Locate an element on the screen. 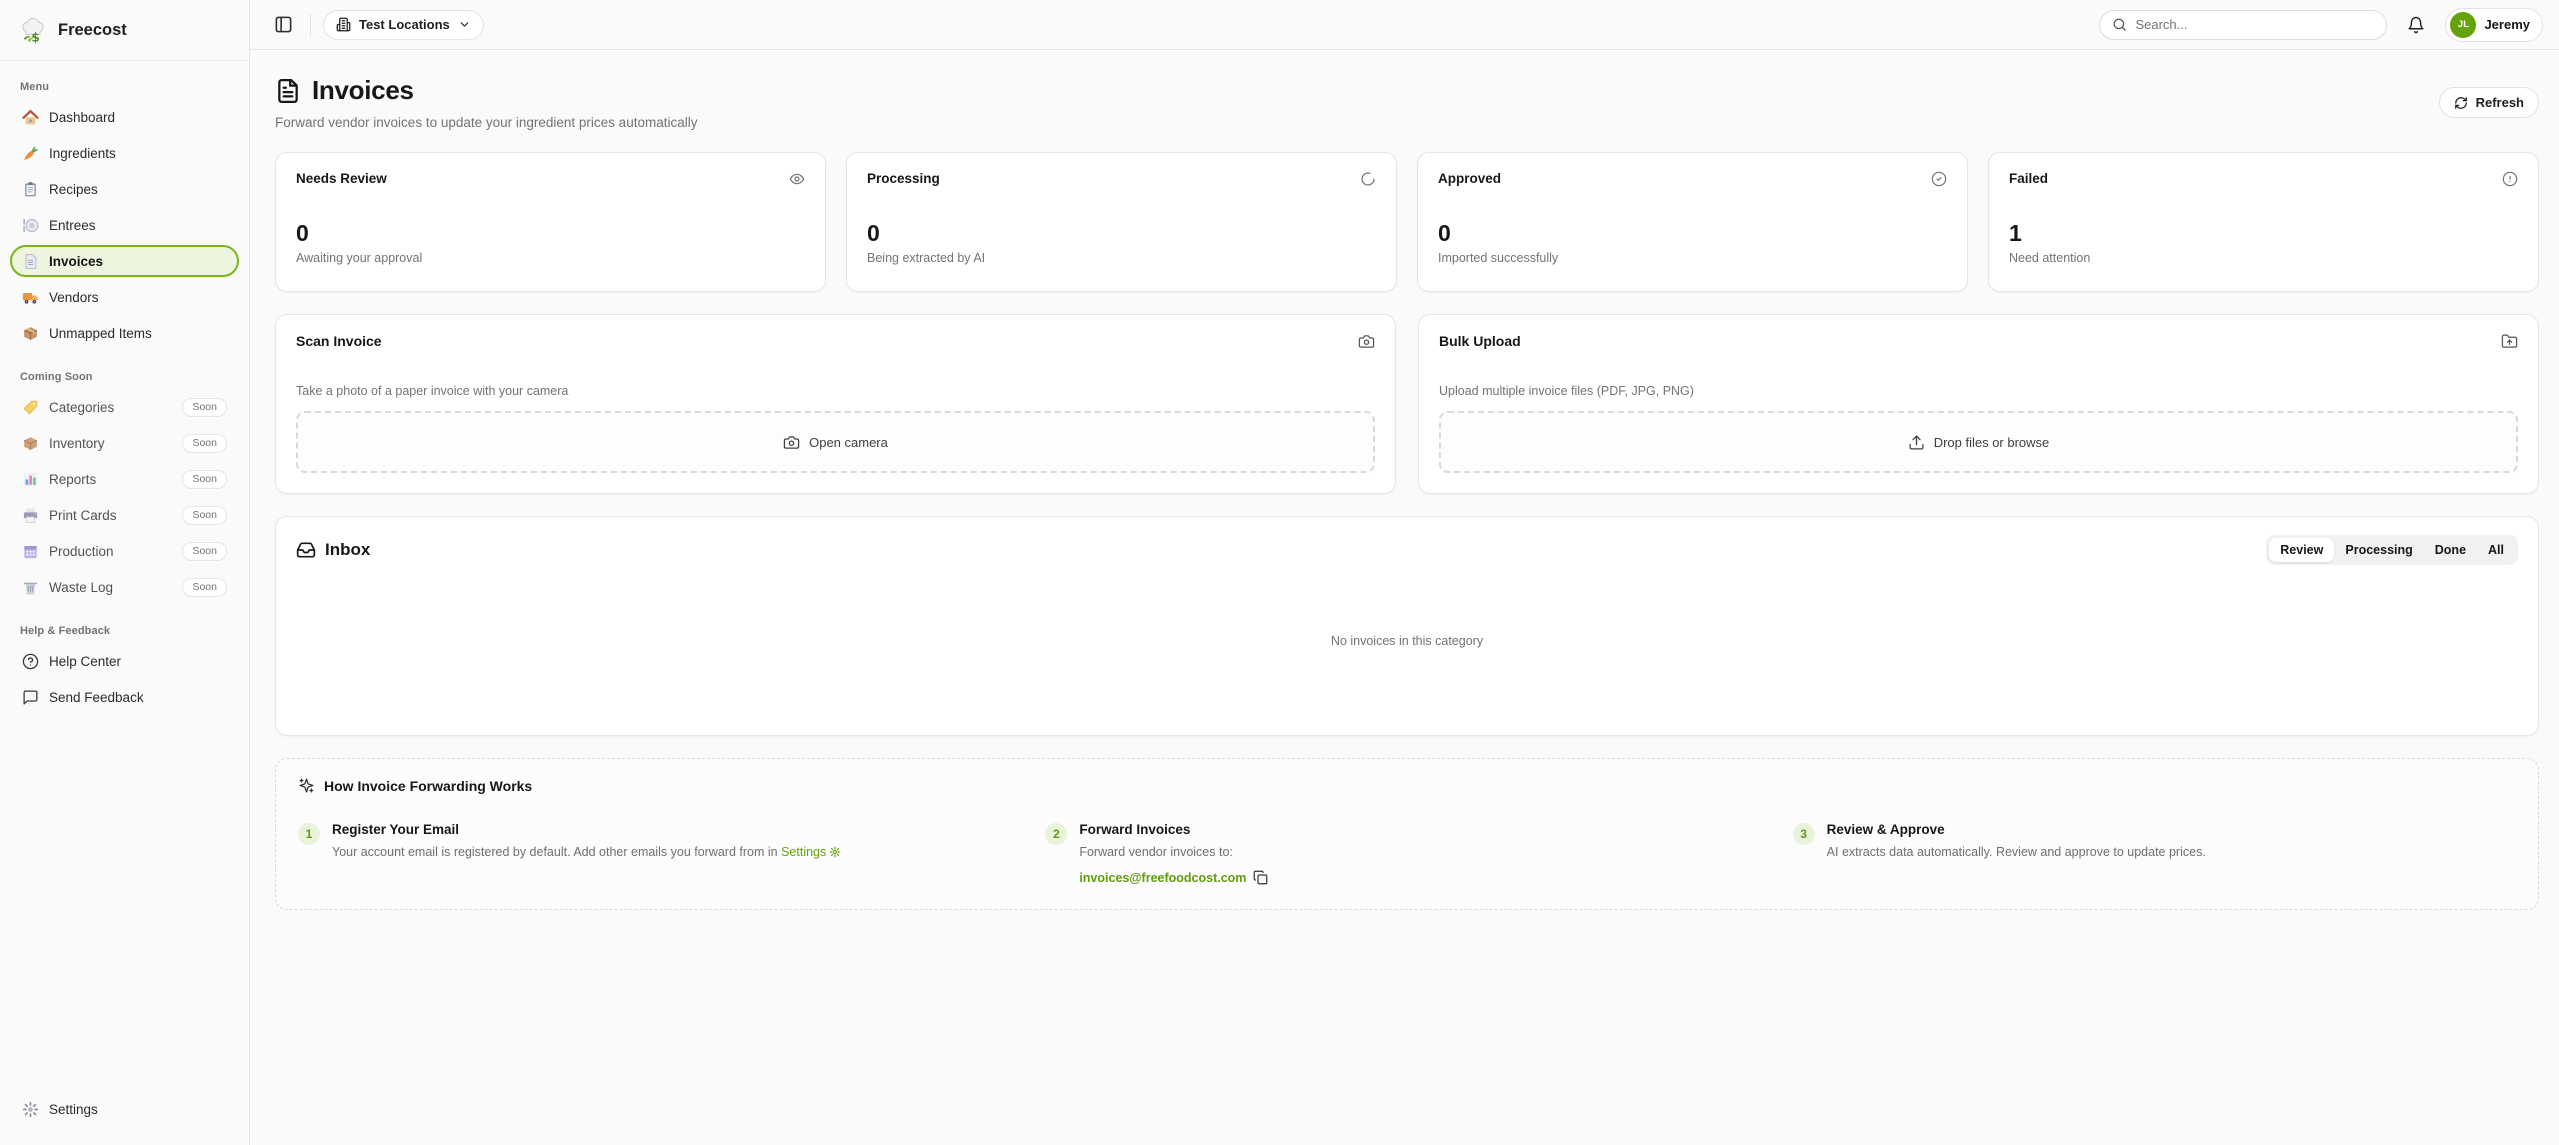 The image size is (2559, 1145). help-section-label: Help & Feedback is located at coordinates (65, 631).